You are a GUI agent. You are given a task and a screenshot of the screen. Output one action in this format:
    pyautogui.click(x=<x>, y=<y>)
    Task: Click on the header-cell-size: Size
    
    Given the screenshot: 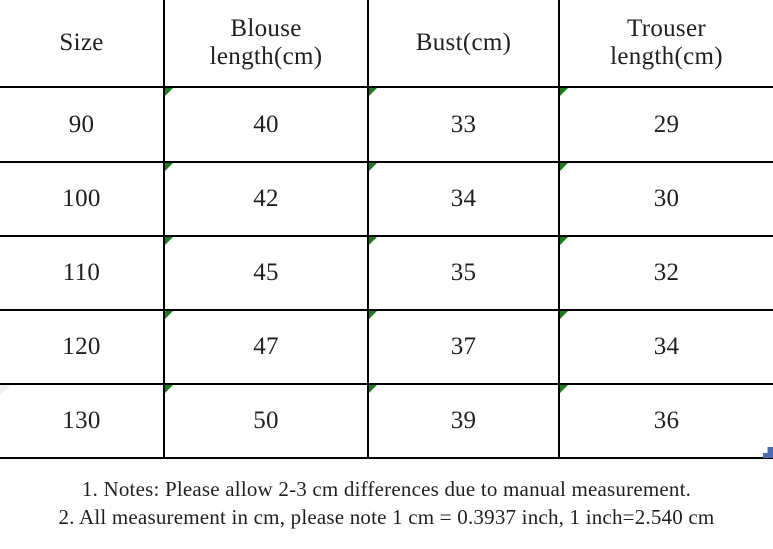 What is the action you would take?
    pyautogui.click(x=81, y=44)
    